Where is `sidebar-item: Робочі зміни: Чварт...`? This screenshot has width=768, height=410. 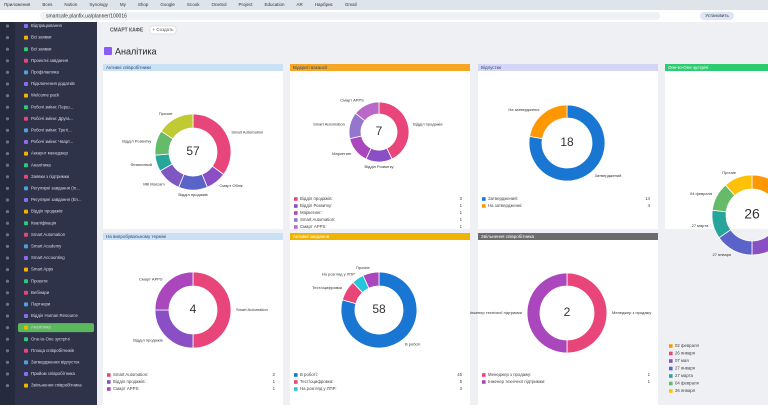 sidebar-item: Робочі зміни: Чварт... is located at coordinates (52, 141).